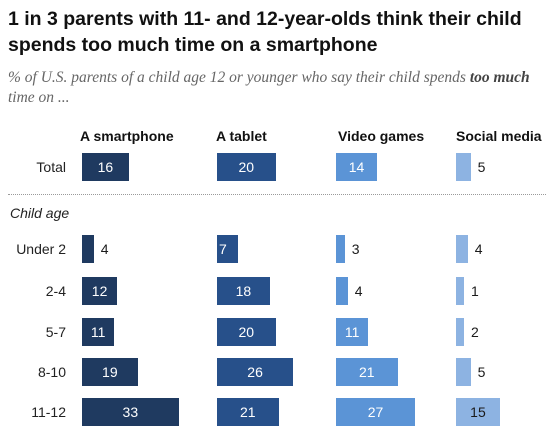  What do you see at coordinates (51, 167) in the screenshot?
I see `row-label-total: Total` at bounding box center [51, 167].